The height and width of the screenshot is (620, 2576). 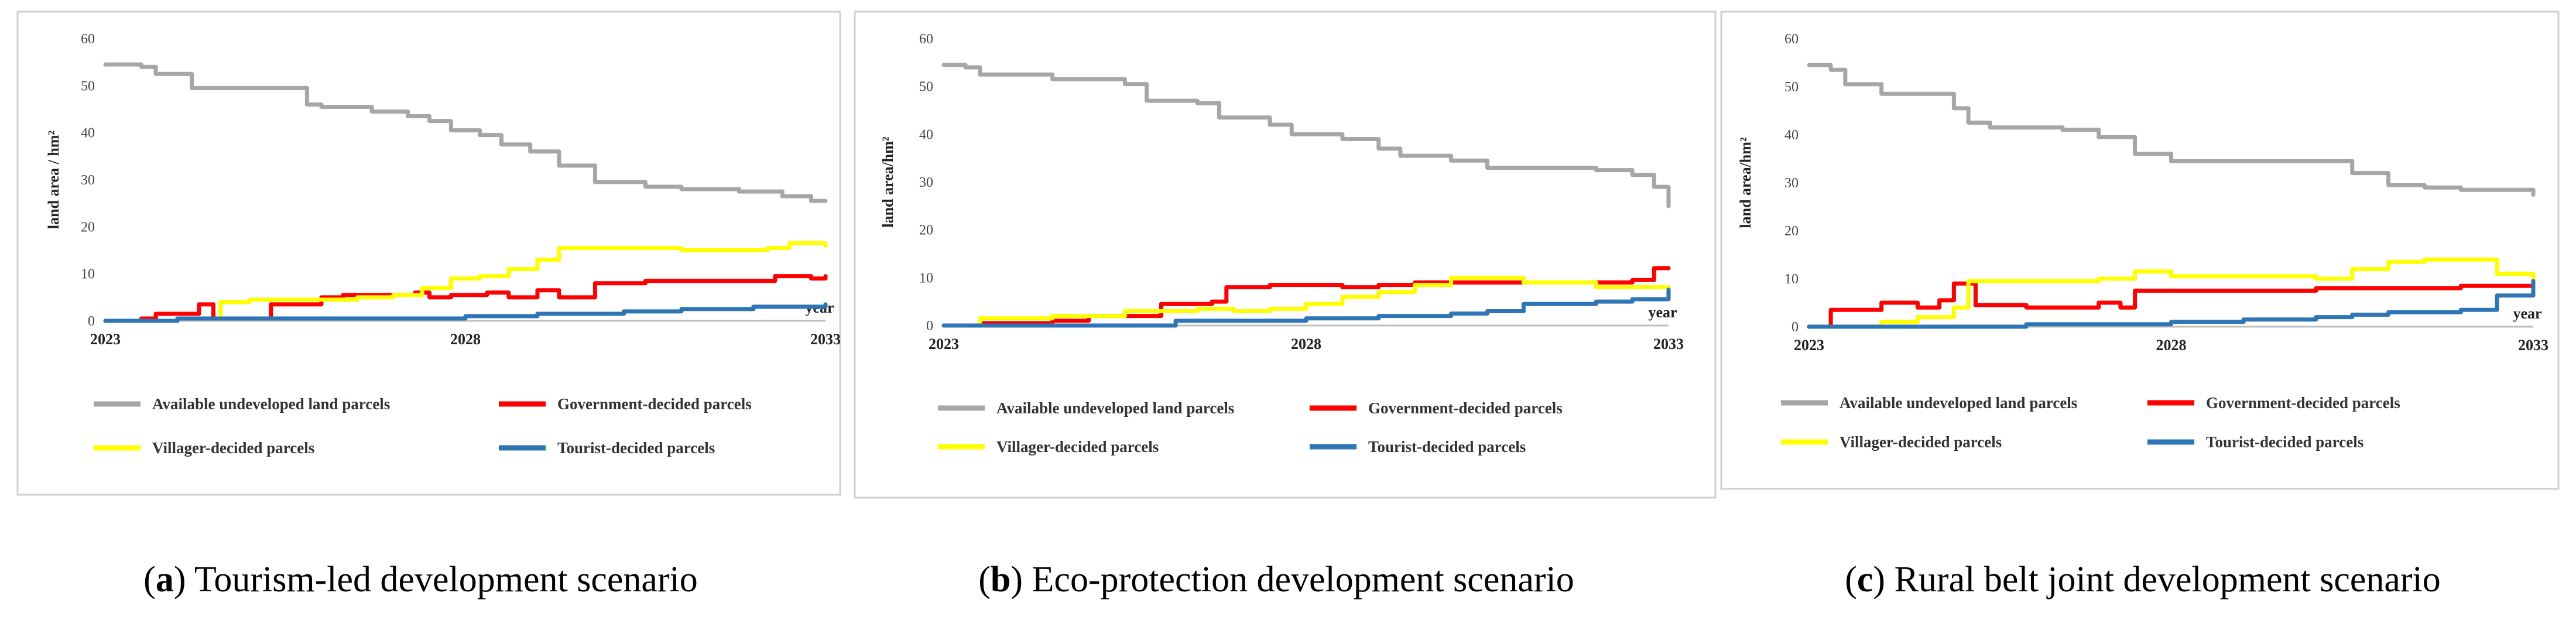 I want to click on caption-c-text: Rural belt joint development scenario, so click(x=2163, y=580).